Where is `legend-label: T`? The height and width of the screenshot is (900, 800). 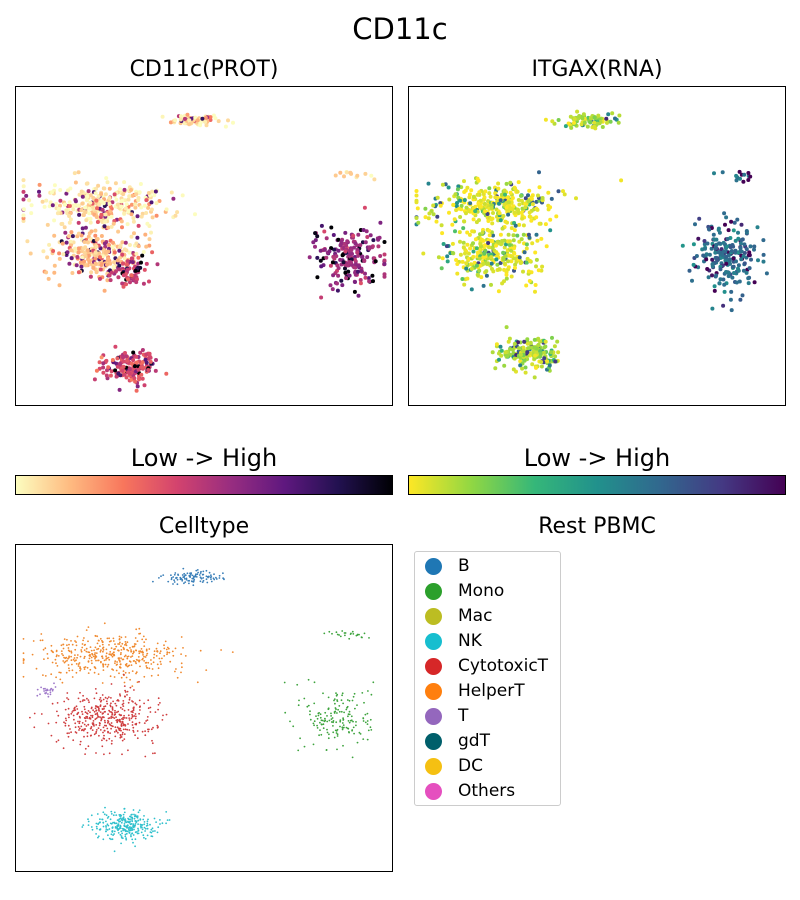 legend-label: T is located at coordinates (463, 716).